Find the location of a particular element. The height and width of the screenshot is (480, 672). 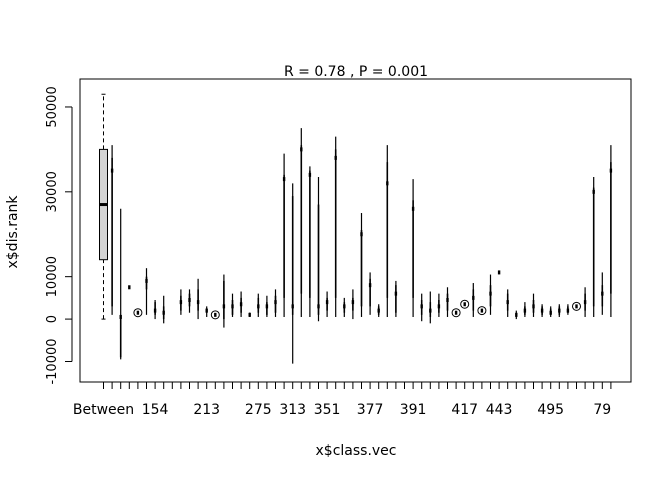

x-tick-label: 213 is located at coordinates (206, 410).